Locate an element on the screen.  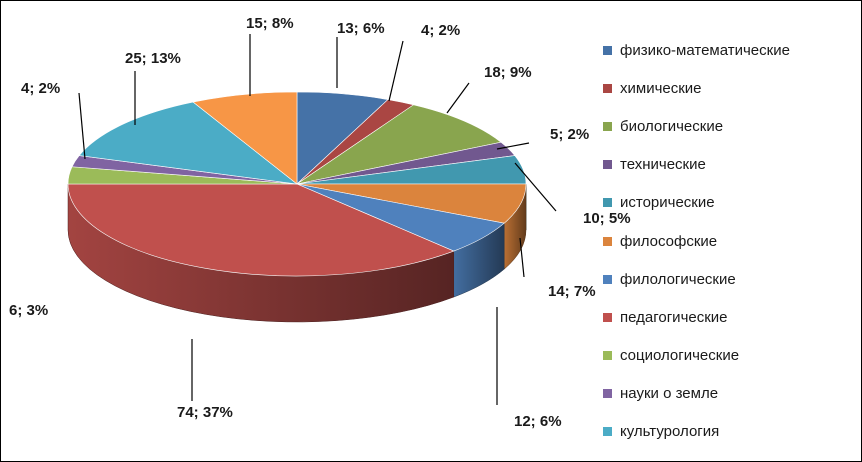
data-label-1: 4; 2% is located at coordinates (440, 30).